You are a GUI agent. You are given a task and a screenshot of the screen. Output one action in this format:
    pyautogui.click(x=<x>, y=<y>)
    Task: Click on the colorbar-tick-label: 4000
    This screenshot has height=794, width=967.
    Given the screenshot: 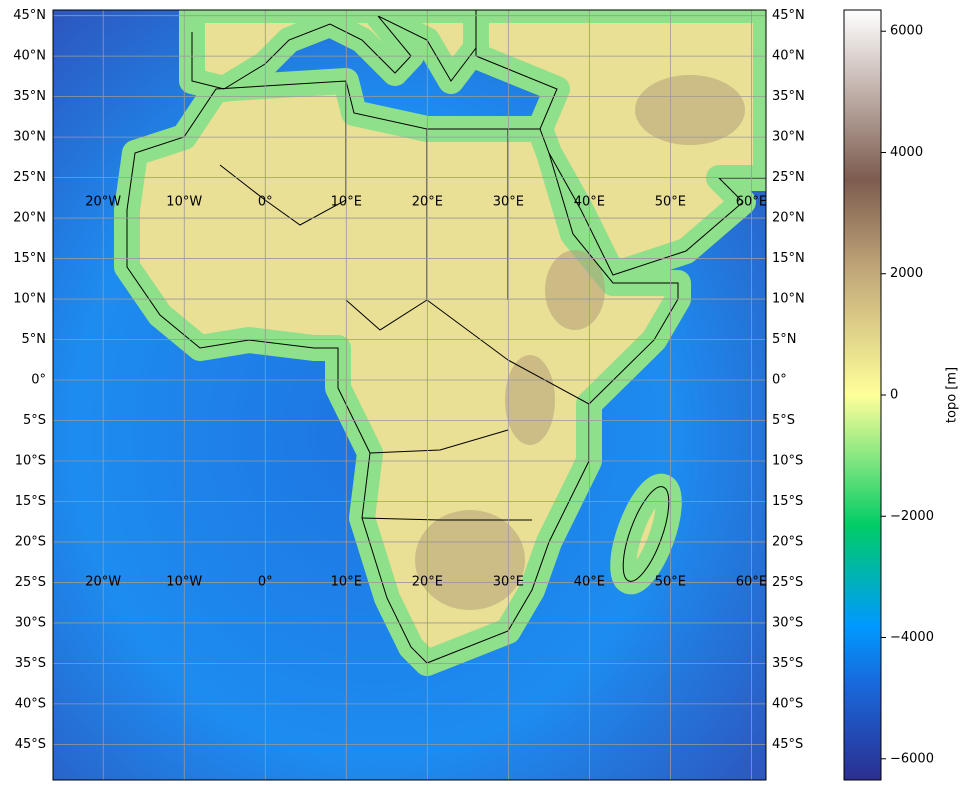 What is the action you would take?
    pyautogui.click(x=906, y=152)
    